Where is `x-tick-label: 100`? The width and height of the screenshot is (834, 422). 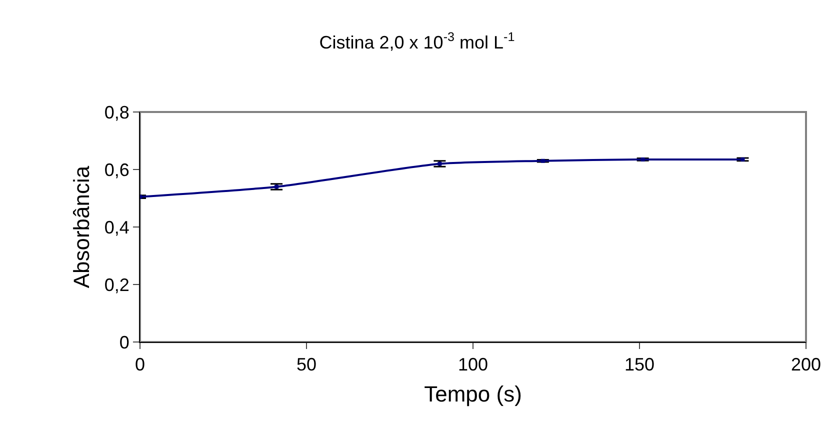 x-tick-label: 100 is located at coordinates (473, 364).